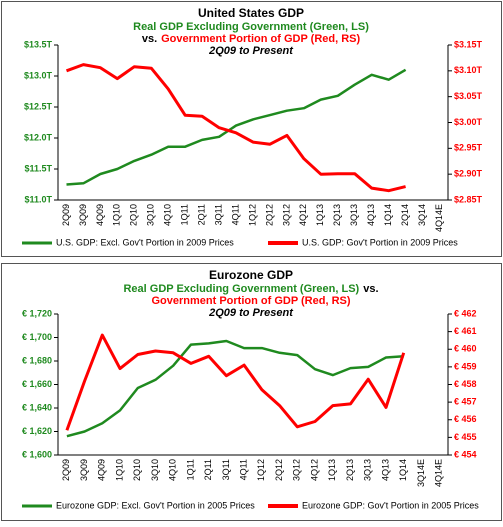 Image resolution: width=503 pixels, height=527 pixels. I want to click on subtitle: vs. Government Portion of GDP (Red, RS), so click(251, 39).